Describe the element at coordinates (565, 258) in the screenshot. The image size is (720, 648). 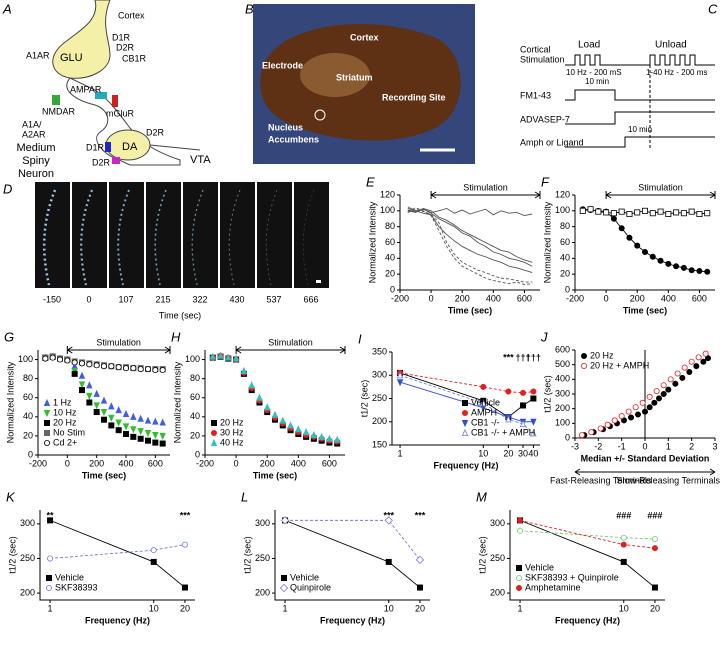
I see `y-tick-label: 40` at that location.